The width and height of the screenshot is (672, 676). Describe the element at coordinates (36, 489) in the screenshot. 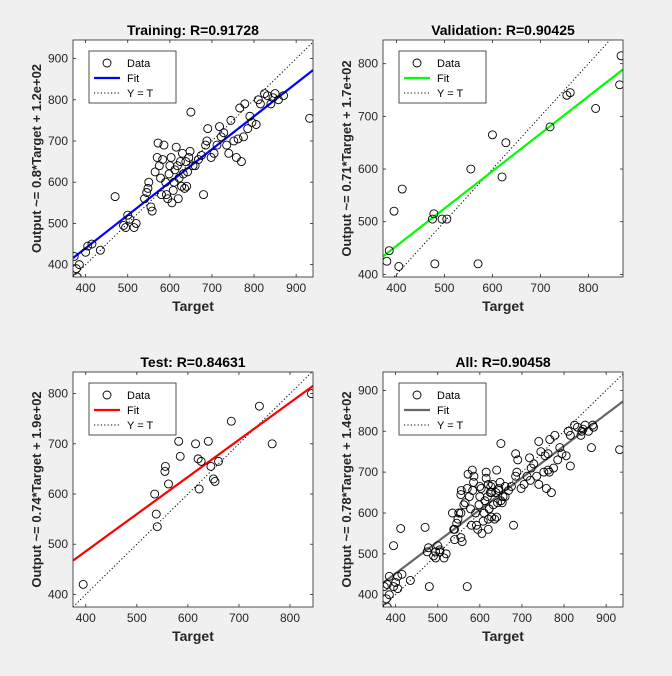

I see `y-axis-label: Output ~= 0.74*Target + 1.9e+02` at that location.